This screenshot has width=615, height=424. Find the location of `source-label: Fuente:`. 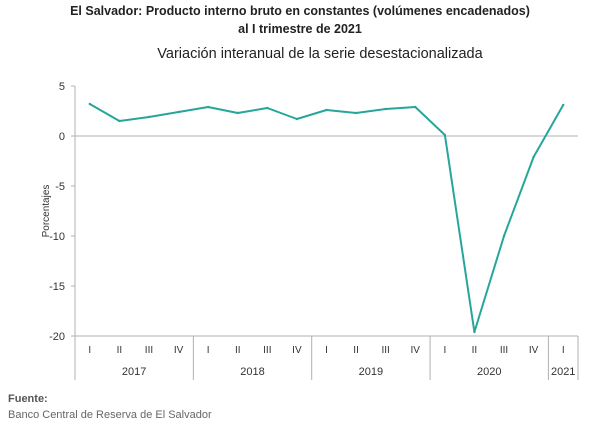

source-label: Fuente: is located at coordinates (28, 399).